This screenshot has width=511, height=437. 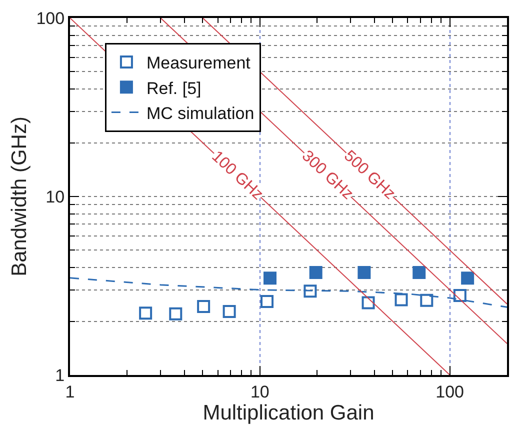 What do you see at coordinates (50, 18) in the screenshot?
I see `y-tick-label: 100` at bounding box center [50, 18].